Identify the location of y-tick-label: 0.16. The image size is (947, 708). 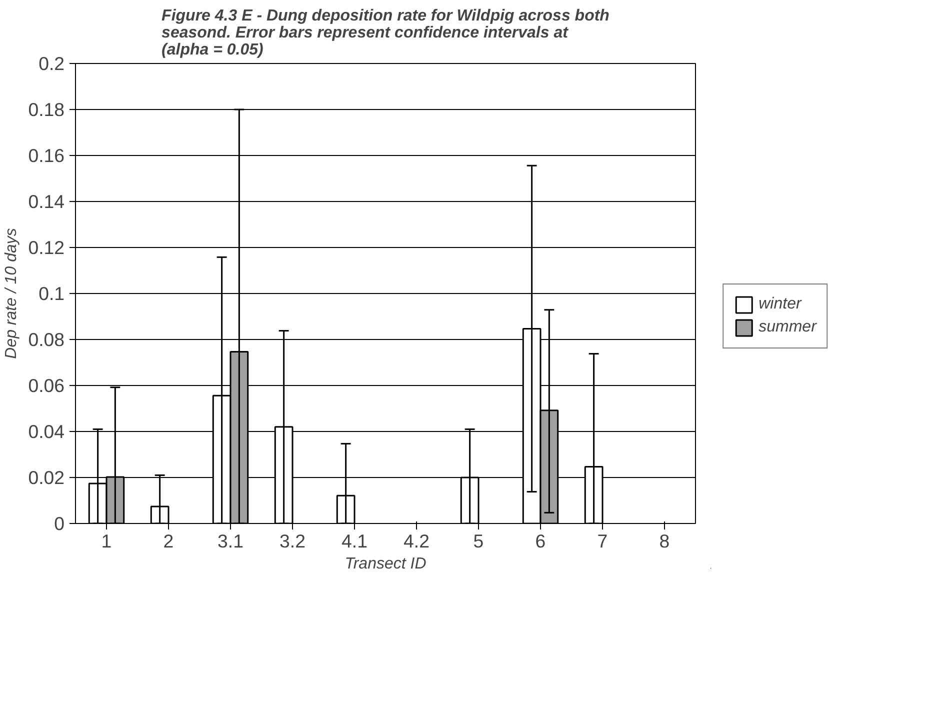
(46, 155).